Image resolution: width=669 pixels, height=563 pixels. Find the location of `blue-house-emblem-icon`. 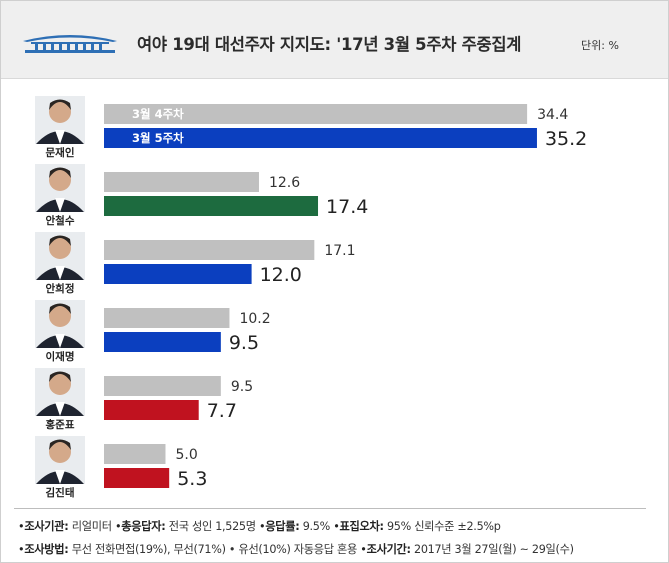

blue-house-emblem-icon is located at coordinates (70, 44).